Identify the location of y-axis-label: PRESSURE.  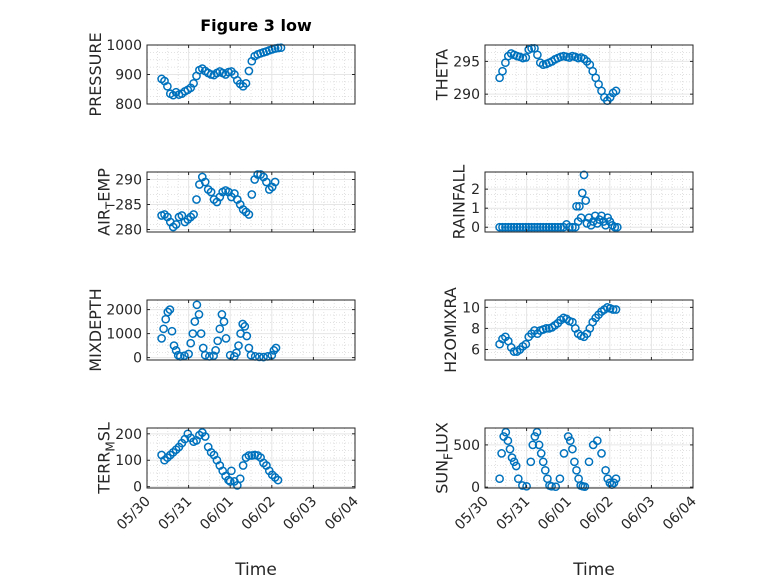
(95, 74).